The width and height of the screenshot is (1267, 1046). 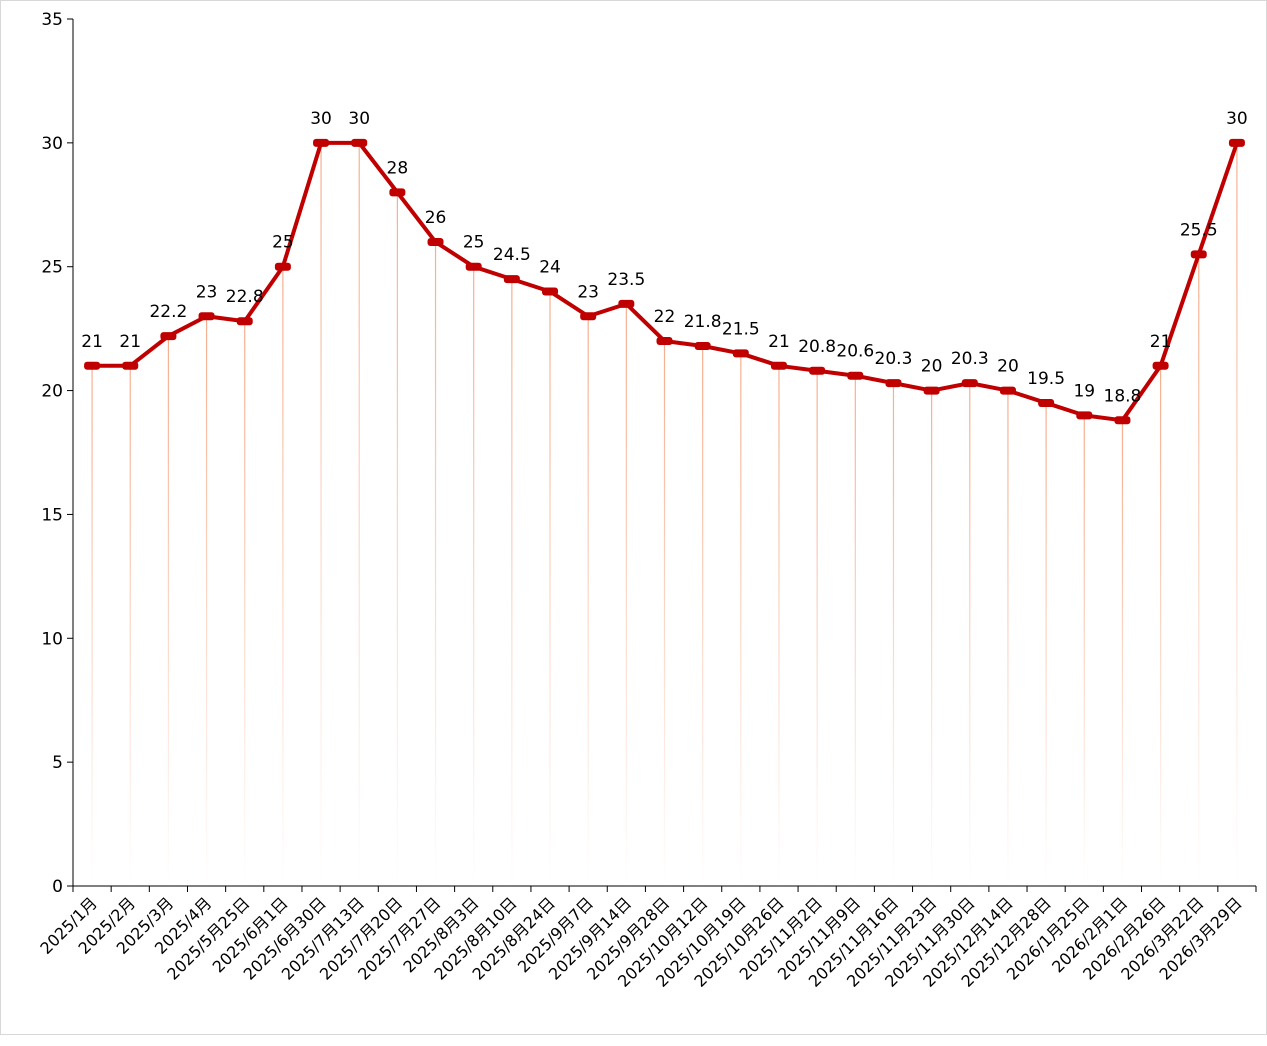 What do you see at coordinates (52, 20) in the screenshot?
I see `y-tick-label: 35` at bounding box center [52, 20].